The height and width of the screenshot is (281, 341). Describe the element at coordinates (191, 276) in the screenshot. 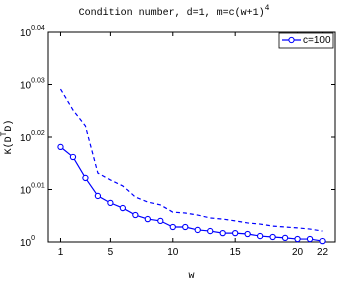

I see `x-axis-label: w` at that location.